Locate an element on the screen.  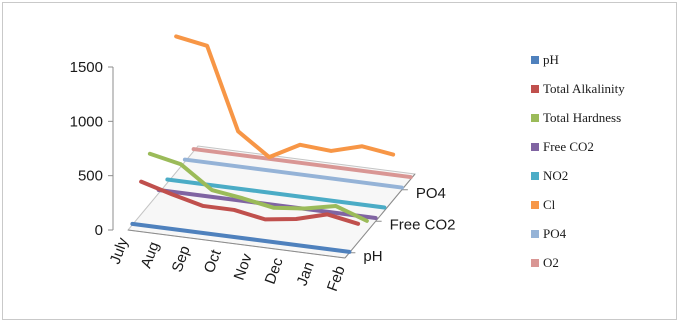
x-tick-label: Nov is located at coordinates (243, 266).